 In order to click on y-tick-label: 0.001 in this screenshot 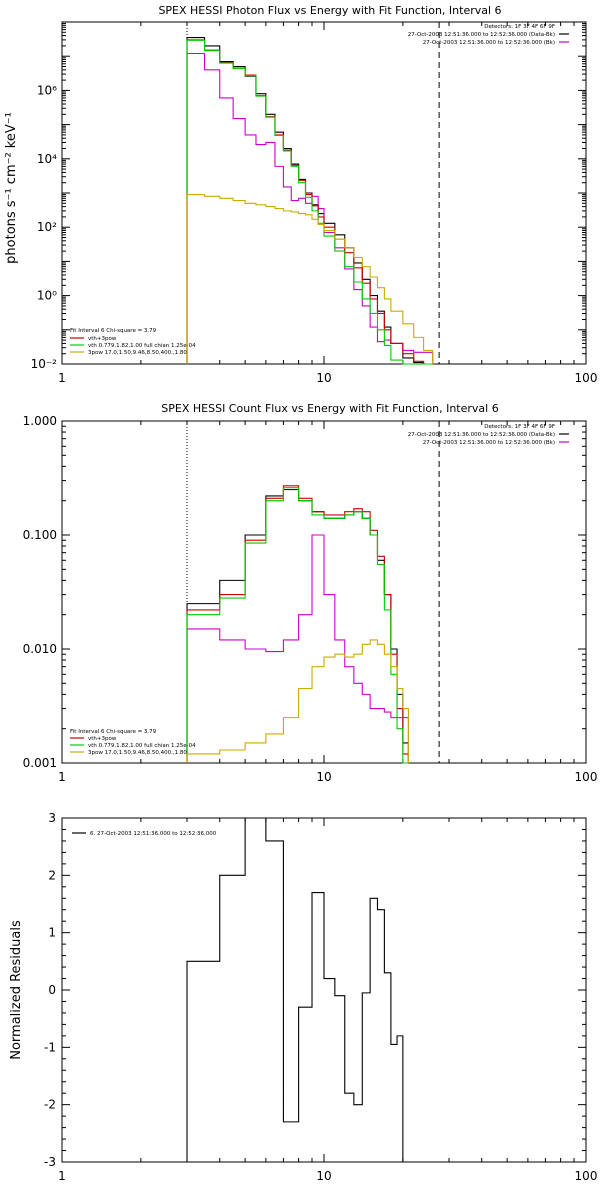, I will do `click(40, 763)`.